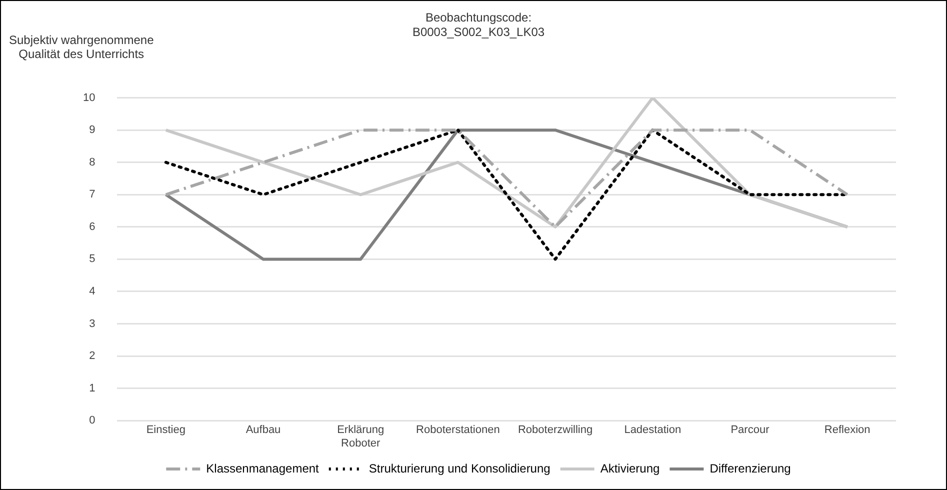 The height and width of the screenshot is (490, 947). What do you see at coordinates (166, 430) in the screenshot?
I see `x-tick-label: Einstieg` at bounding box center [166, 430].